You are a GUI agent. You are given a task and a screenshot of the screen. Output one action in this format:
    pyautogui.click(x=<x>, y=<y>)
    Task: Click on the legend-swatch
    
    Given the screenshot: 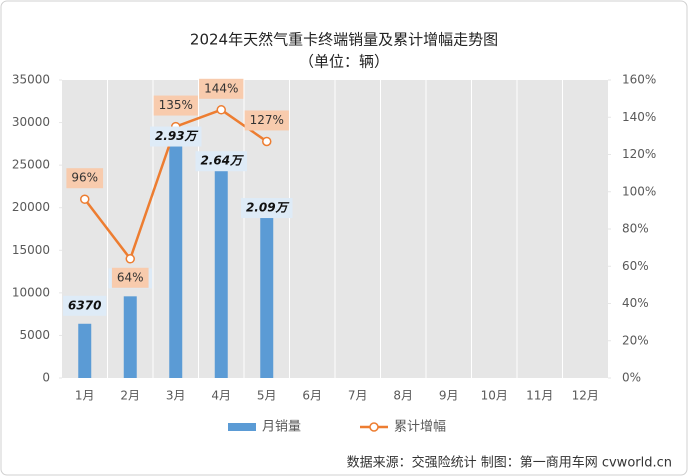 What is the action you would take?
    pyautogui.click(x=242, y=427)
    